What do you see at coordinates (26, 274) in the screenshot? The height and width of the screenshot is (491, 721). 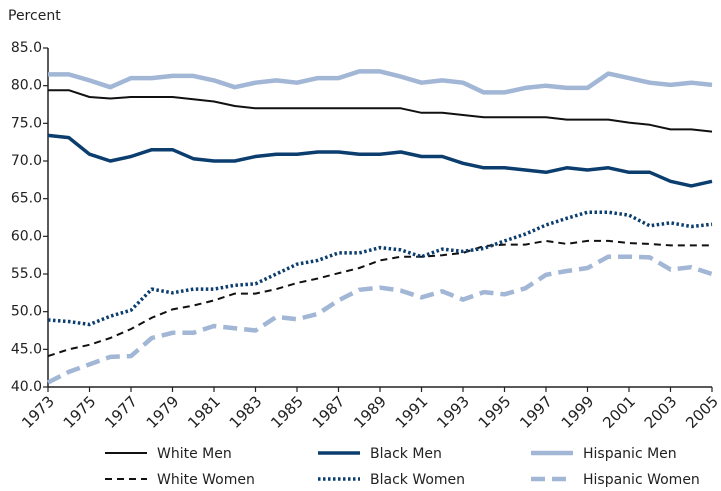 I see `y-tick-label: 55.0` at bounding box center [26, 274].